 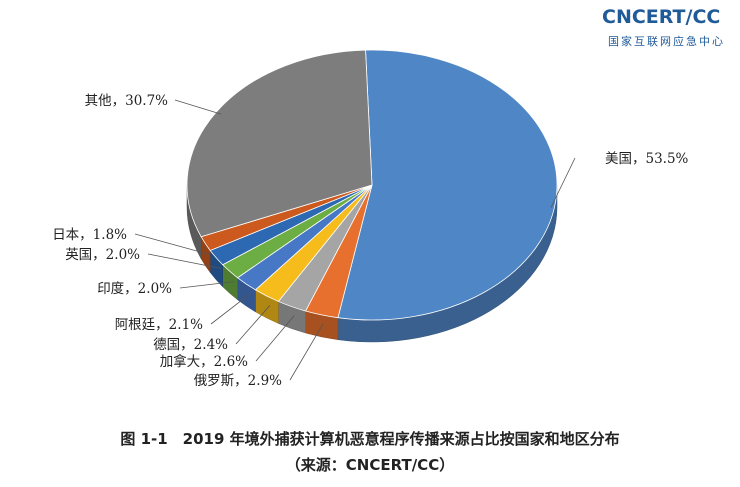 What do you see at coordinates (666, 41) in the screenshot?
I see `logo-subtitle: 国家互联网应急中心` at bounding box center [666, 41].